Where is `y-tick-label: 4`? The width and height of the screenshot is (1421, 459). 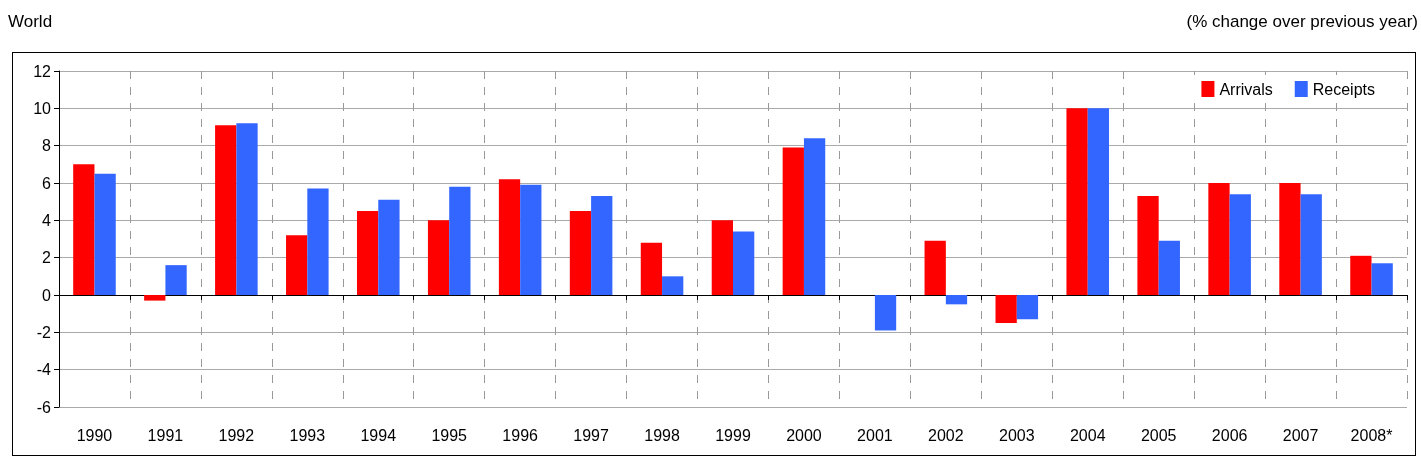
y-tick-label: 4 is located at coordinates (47, 220).